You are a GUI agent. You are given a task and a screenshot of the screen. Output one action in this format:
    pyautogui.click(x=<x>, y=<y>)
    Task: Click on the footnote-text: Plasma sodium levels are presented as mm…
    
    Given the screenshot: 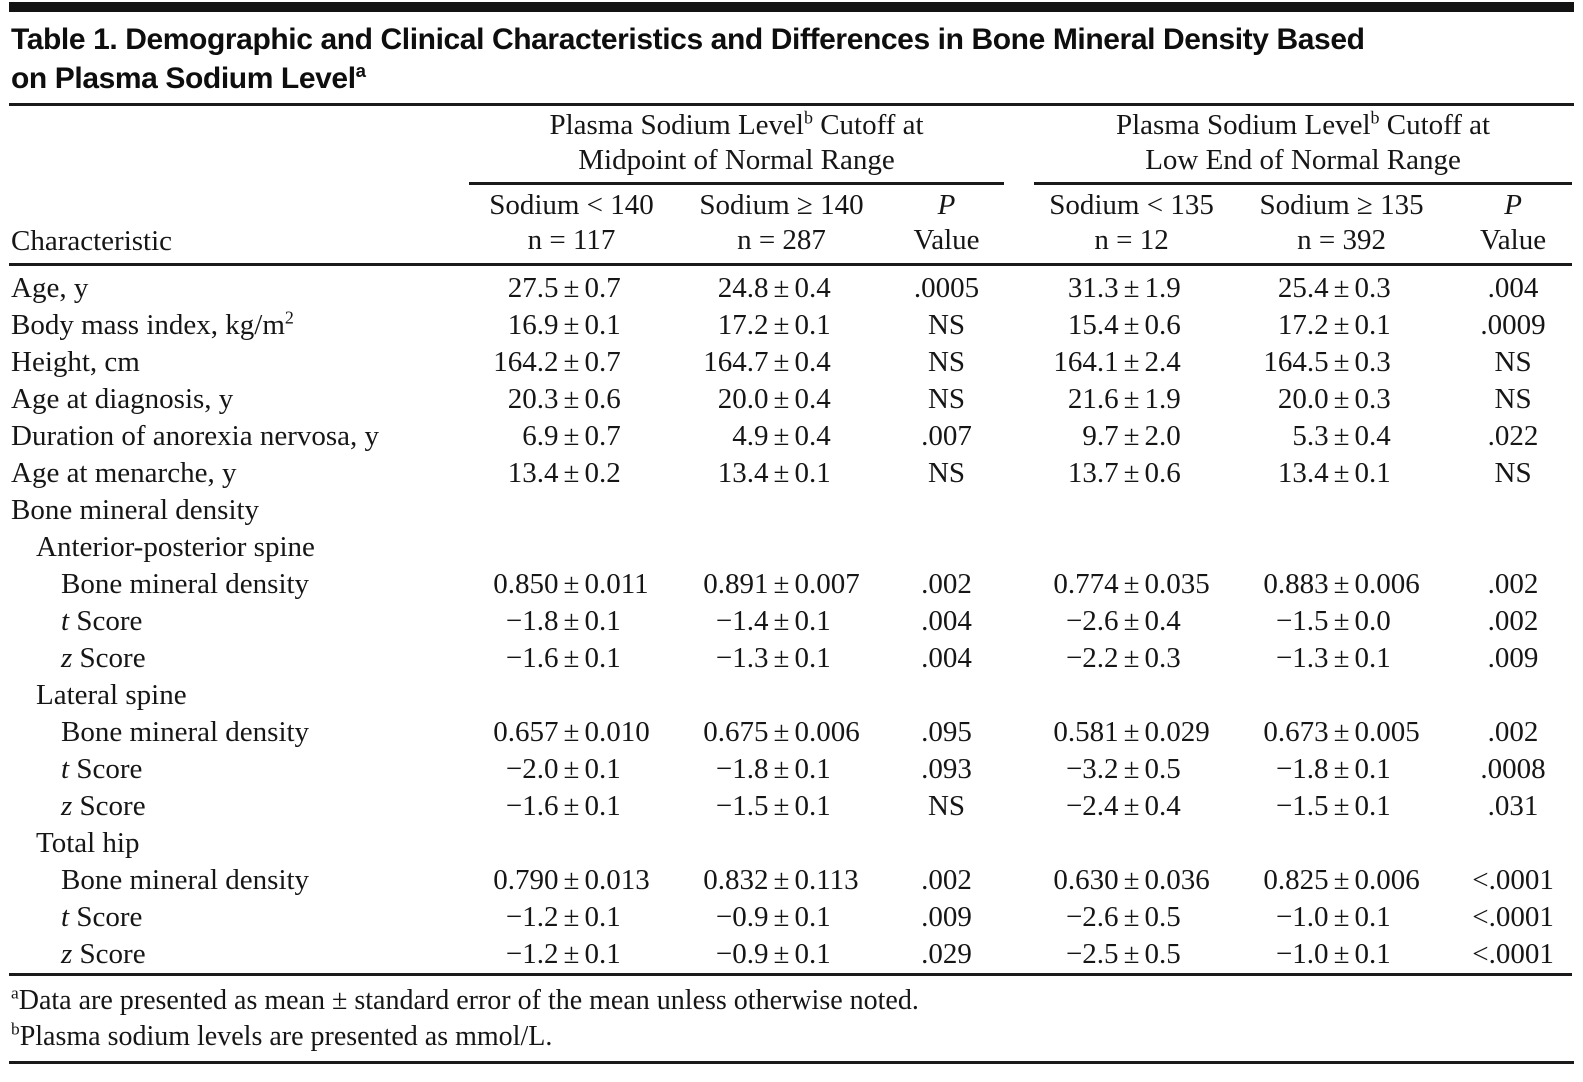 What is the action you would take?
    pyautogui.click(x=286, y=1036)
    